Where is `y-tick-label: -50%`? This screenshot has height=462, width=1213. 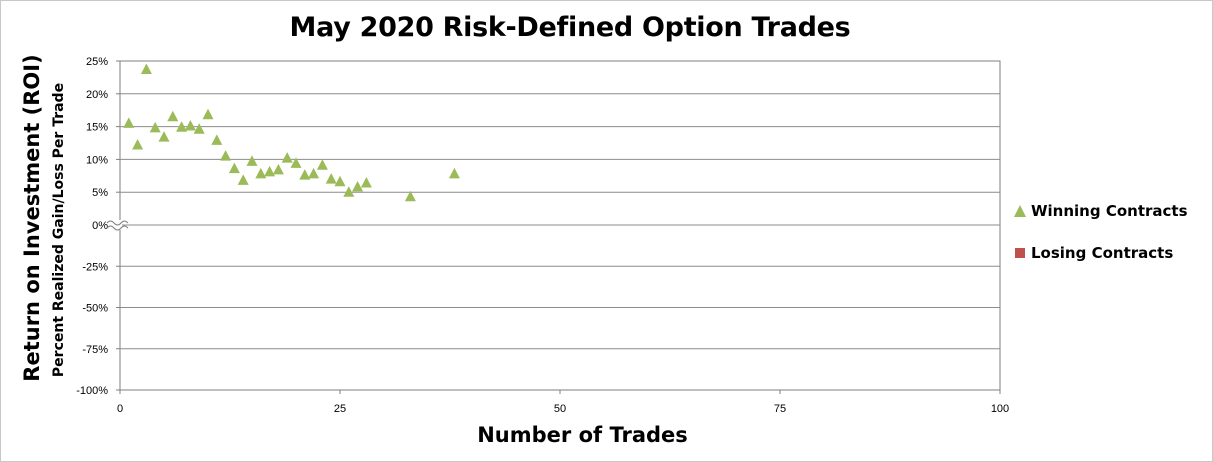
y-tick-label: -50% is located at coordinates (95, 309).